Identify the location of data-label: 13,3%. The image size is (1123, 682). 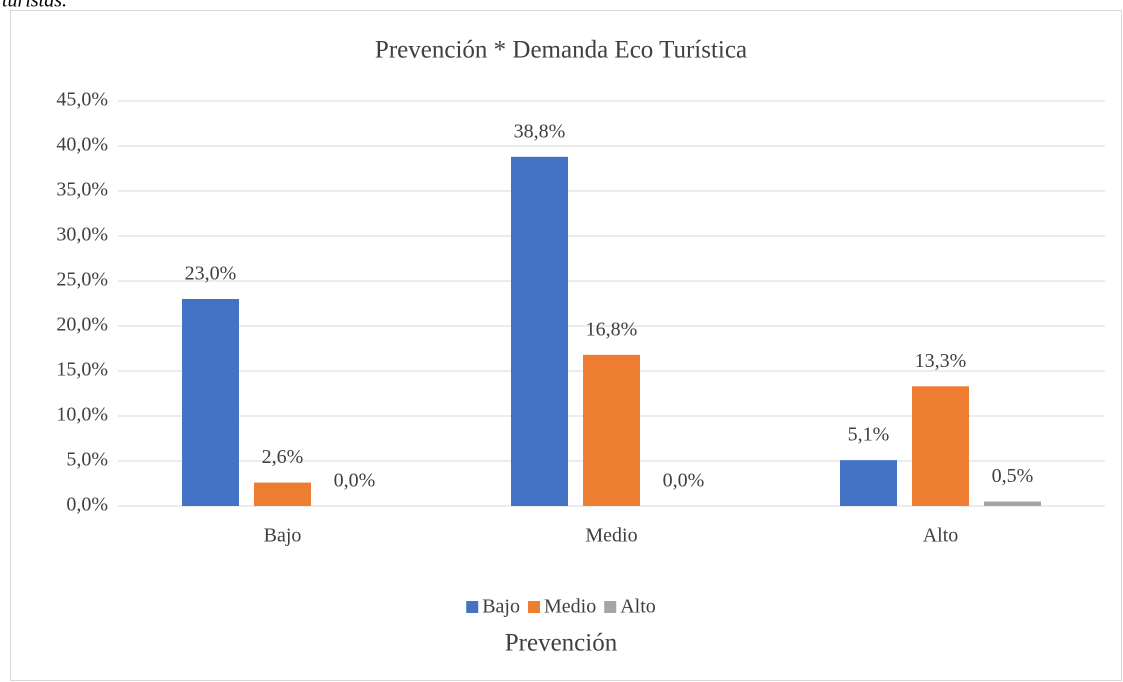
(941, 361).